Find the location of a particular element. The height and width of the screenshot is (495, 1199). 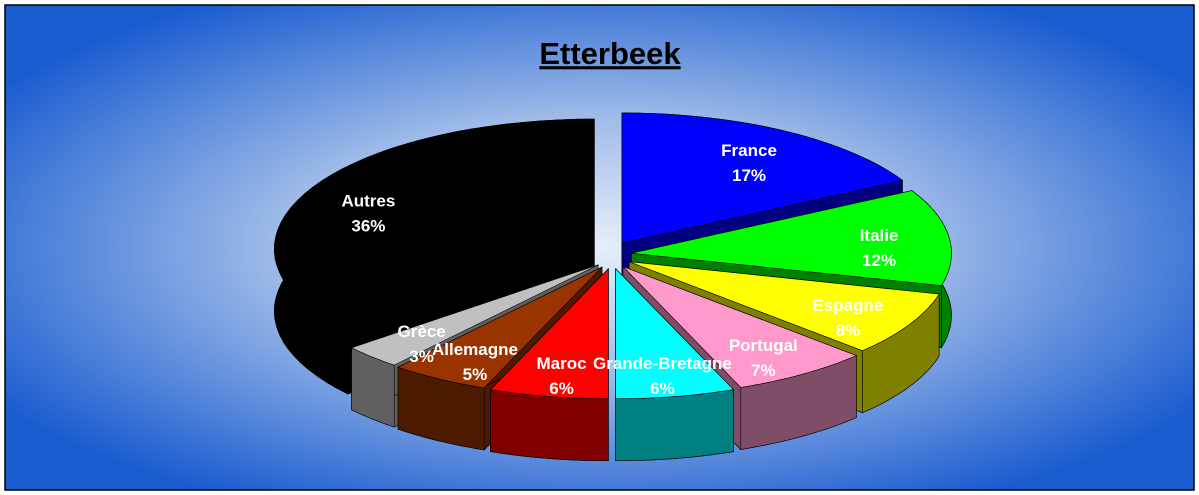

slice-label: Maroc is located at coordinates (562, 363).